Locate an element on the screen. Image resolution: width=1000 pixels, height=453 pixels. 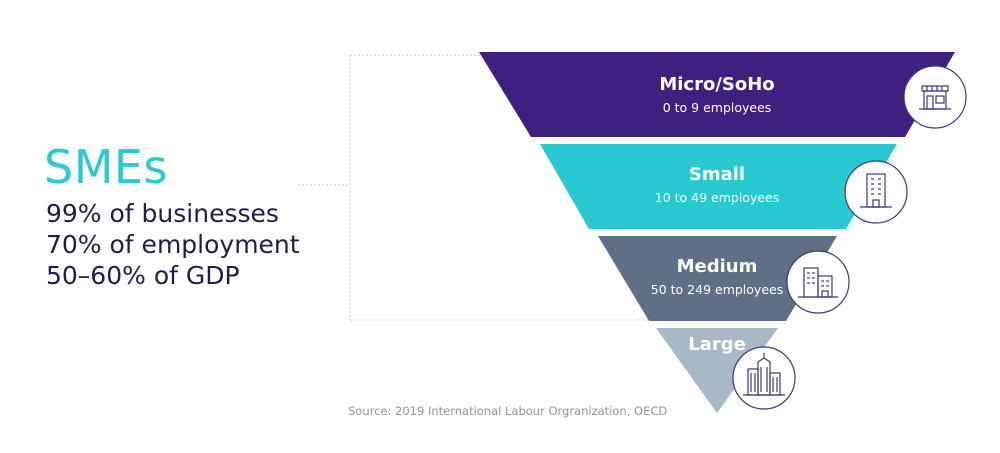
tier-micro-band is located at coordinates (717, 94).